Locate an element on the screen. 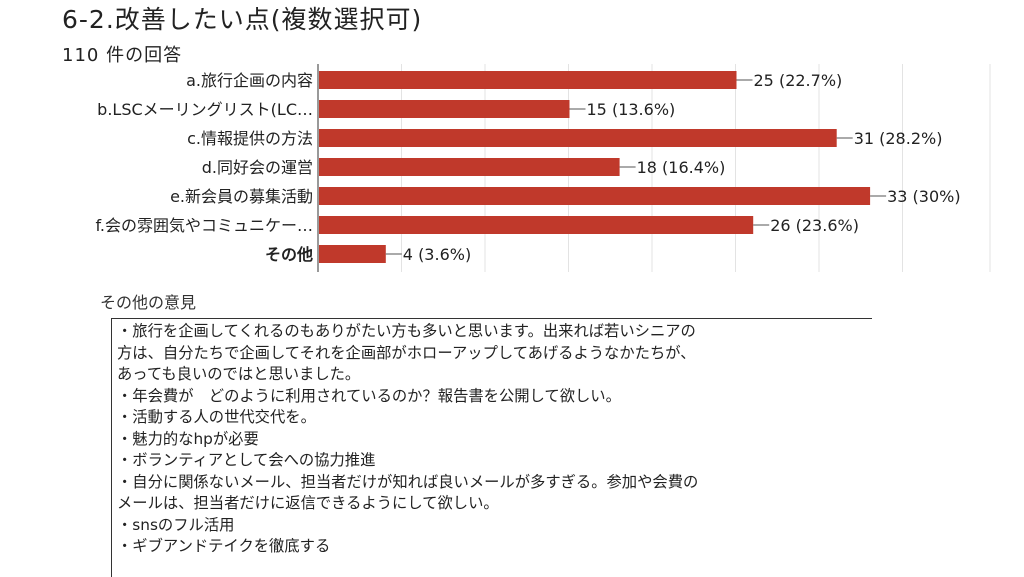  note-line: ・魅力的なhpが必要 is located at coordinates (188, 438).